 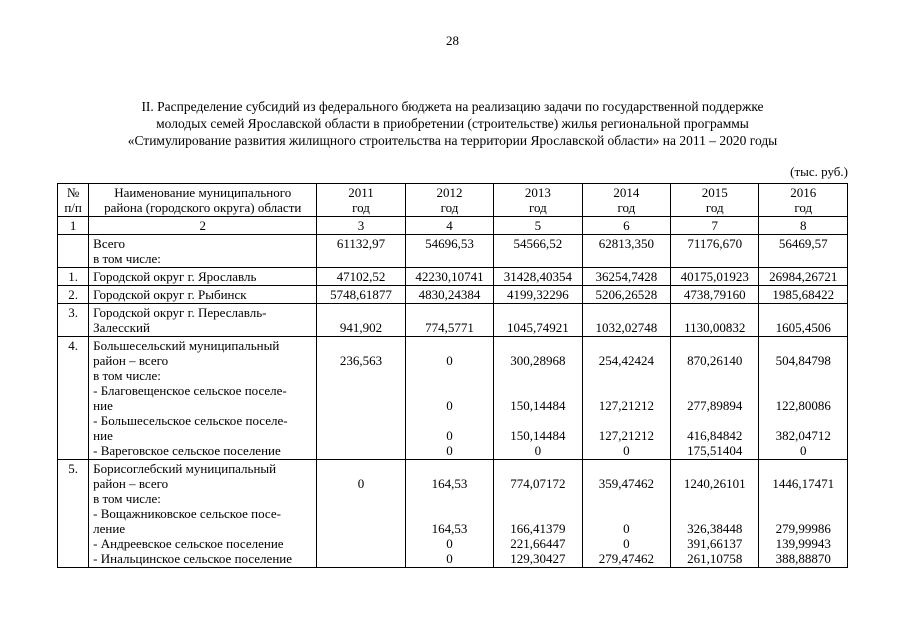 I want to click on column-number-cell: 6, so click(x=626, y=225).